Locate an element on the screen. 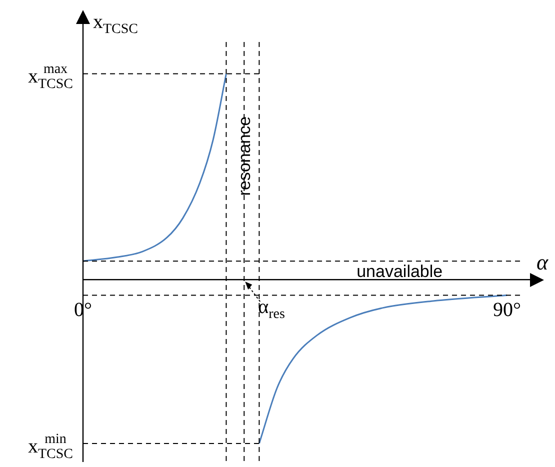 Image resolution: width=555 pixels, height=467 pixels. annotation: resonance is located at coordinates (244, 156).